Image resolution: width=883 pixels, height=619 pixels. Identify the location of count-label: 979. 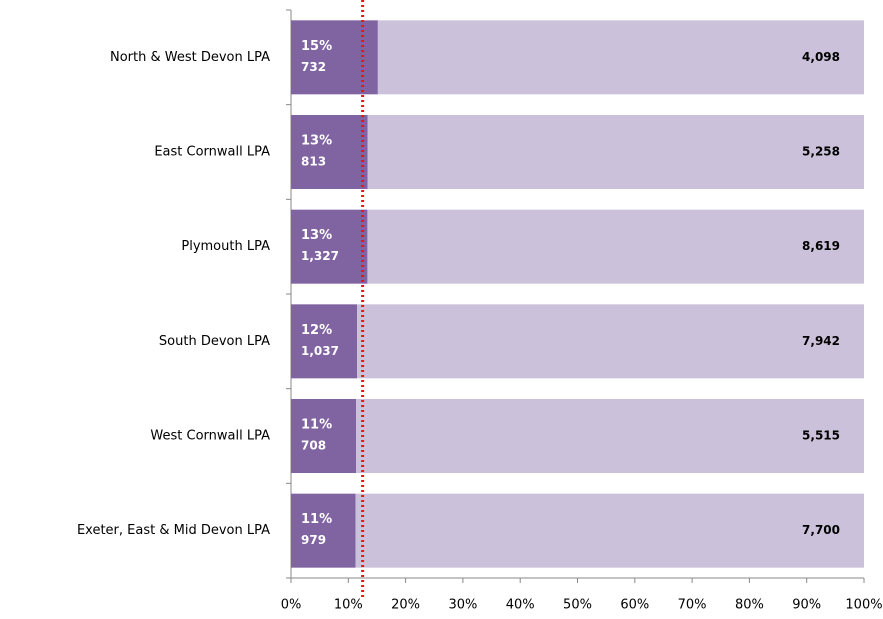
(313, 540).